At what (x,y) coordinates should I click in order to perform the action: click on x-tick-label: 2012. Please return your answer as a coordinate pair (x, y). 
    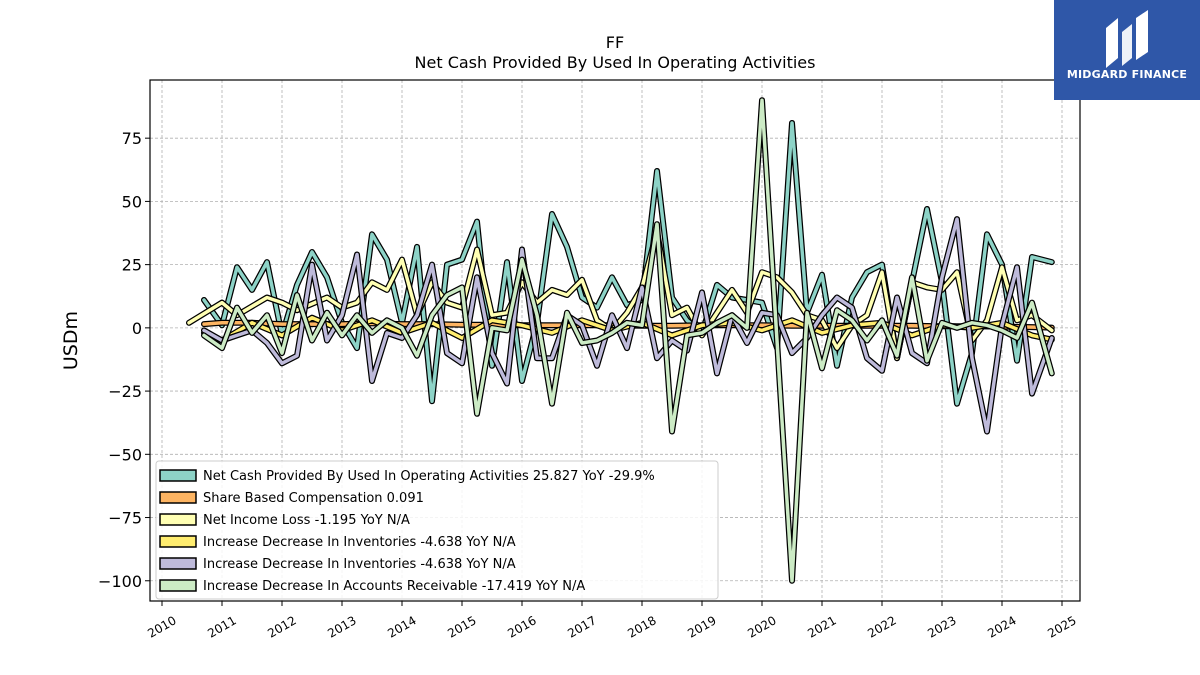
    Looking at the image, I should click on (281, 626).